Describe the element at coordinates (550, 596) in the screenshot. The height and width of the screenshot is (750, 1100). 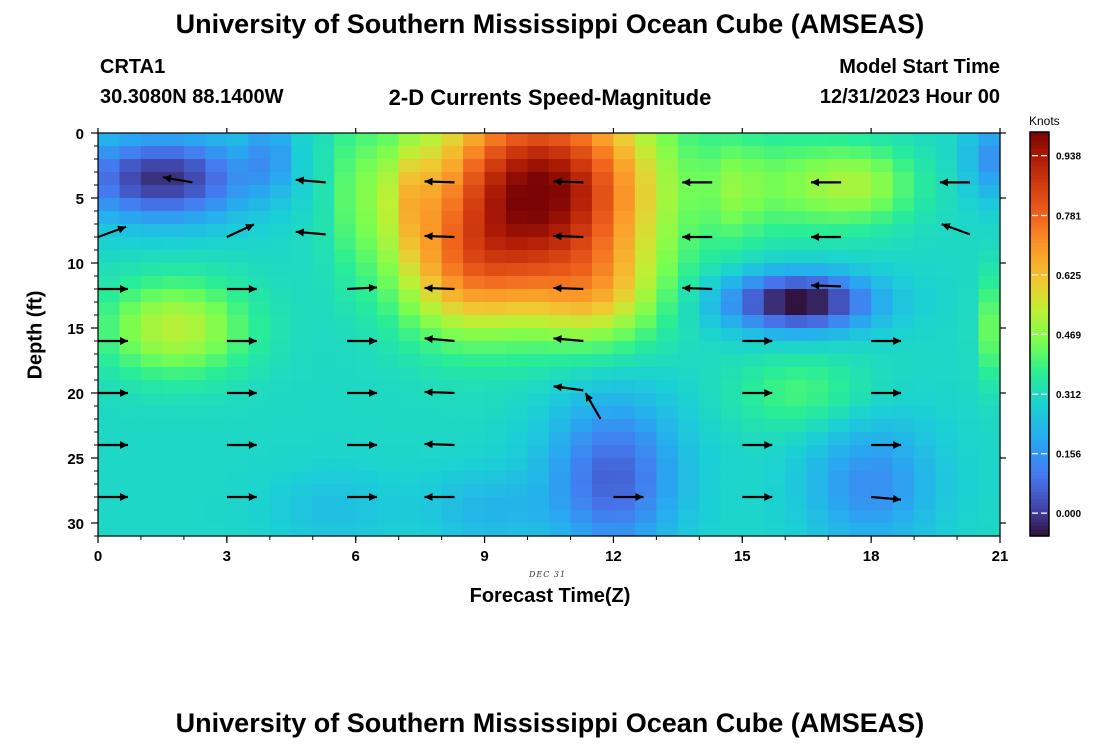
I see `x-axis-label: Forecast Time(Z)` at that location.